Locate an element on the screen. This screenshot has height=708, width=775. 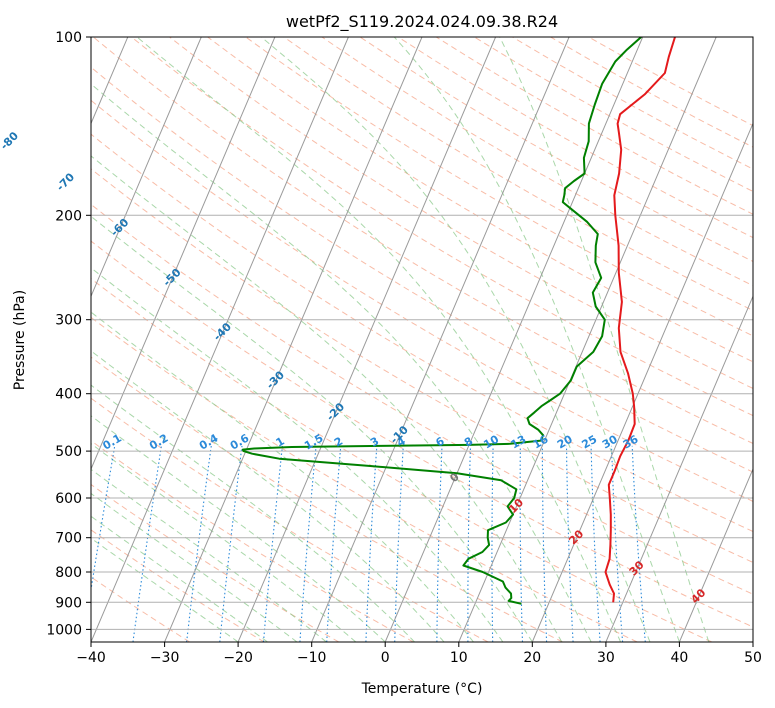
y-axis-label: Pressure (hPa) is located at coordinates (20, 340).